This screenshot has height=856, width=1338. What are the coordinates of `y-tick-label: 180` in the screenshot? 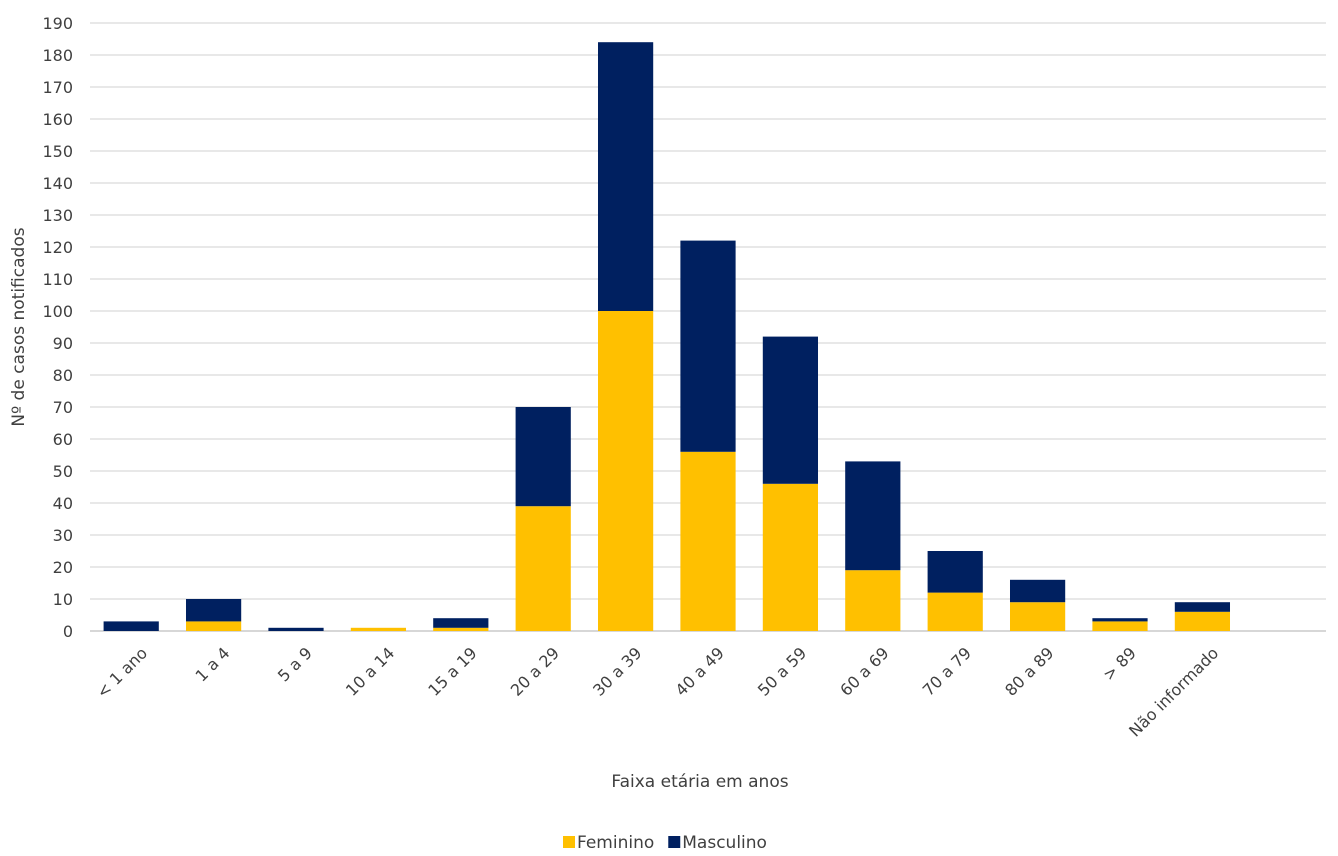 It's located at (57, 55).